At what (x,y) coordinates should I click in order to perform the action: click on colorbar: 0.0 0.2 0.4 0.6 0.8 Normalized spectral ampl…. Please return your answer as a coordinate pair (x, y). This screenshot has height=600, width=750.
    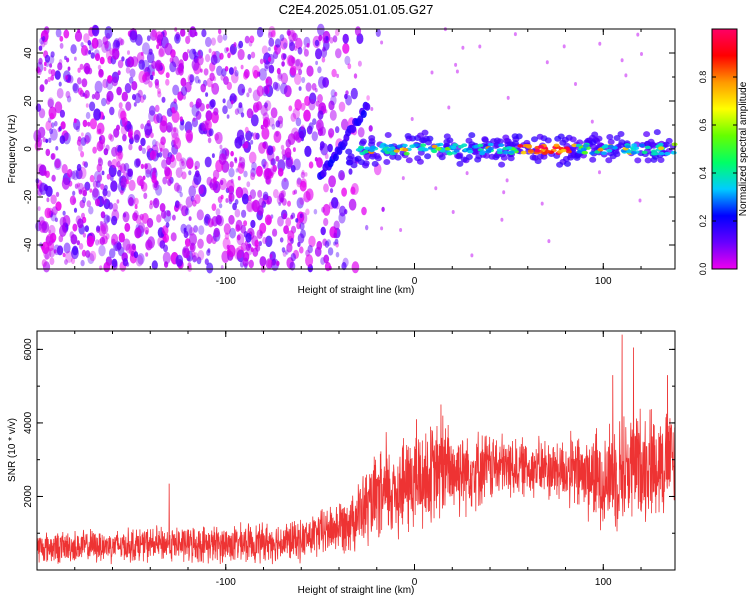
    Looking at the image, I should click on (723, 151).